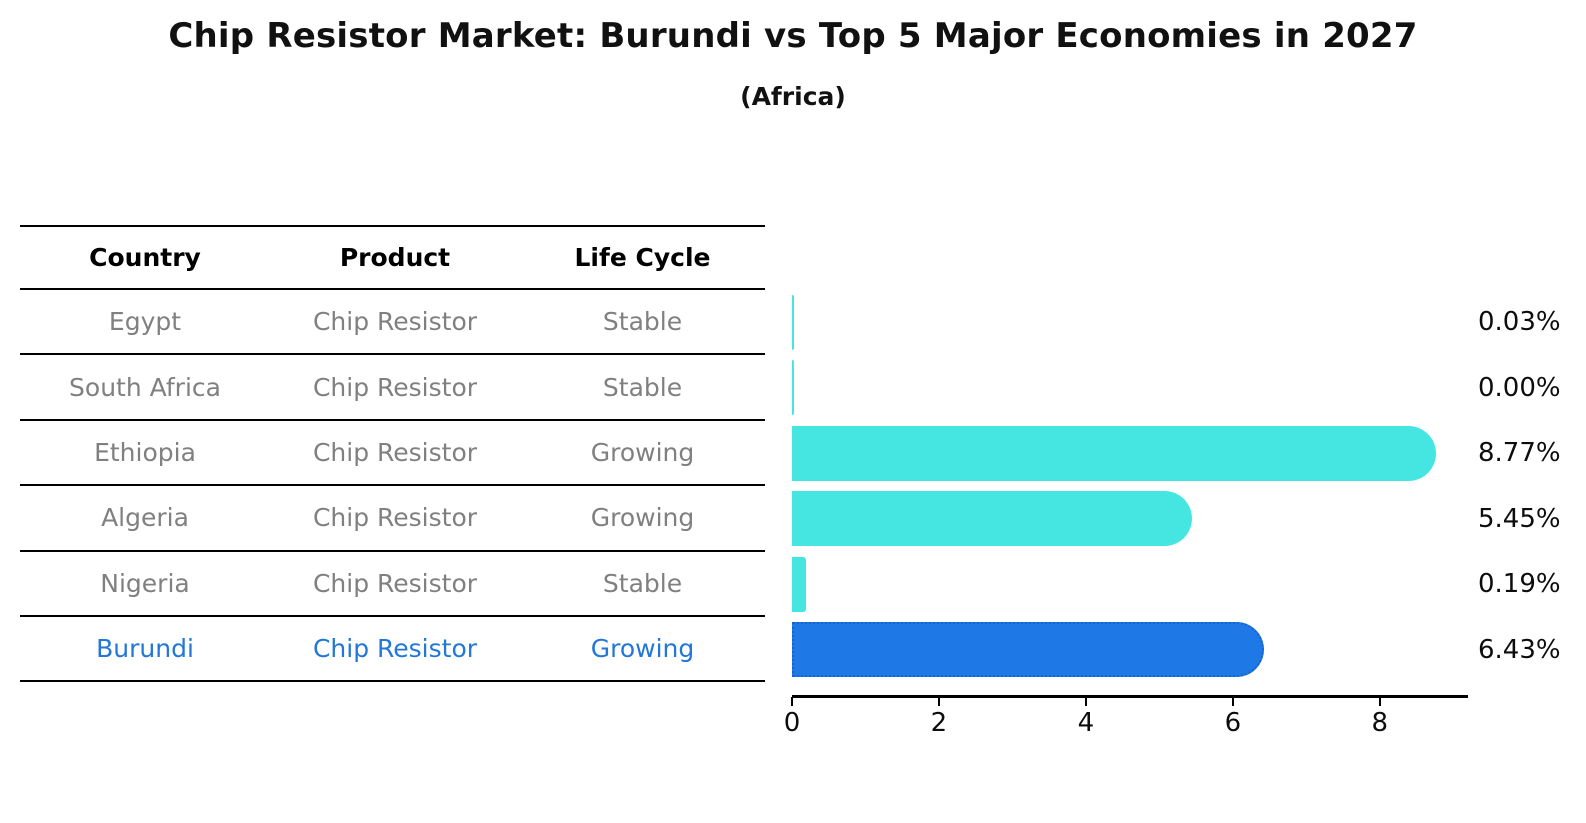 Image resolution: width=1586 pixels, height=823 pixels. Describe the element at coordinates (793, 387) in the screenshot. I see `bar-south-africa` at that location.